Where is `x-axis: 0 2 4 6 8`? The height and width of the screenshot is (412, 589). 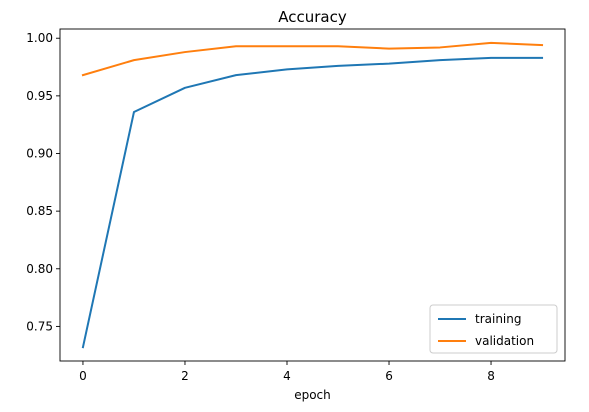
x-axis: 0 2 4 6 8 is located at coordinates (287, 372).